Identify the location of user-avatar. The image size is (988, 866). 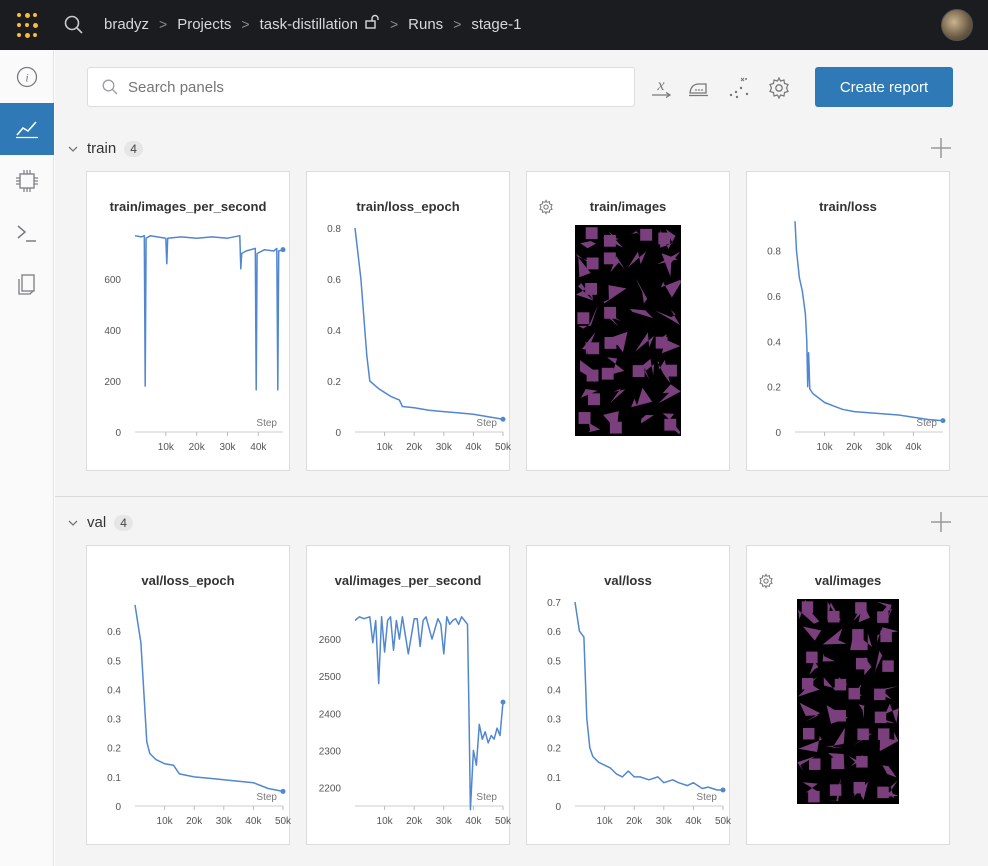
(957, 25).